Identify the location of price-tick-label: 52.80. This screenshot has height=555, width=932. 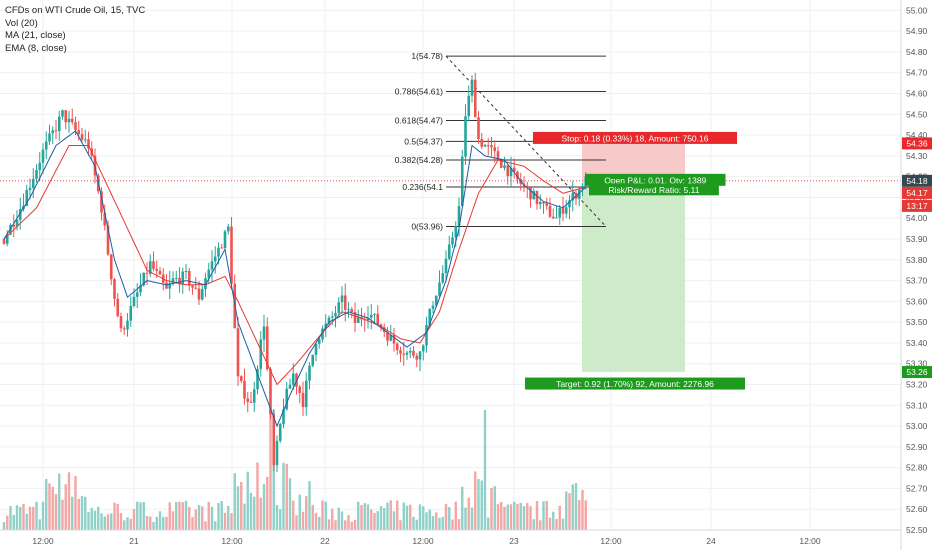
(917, 468).